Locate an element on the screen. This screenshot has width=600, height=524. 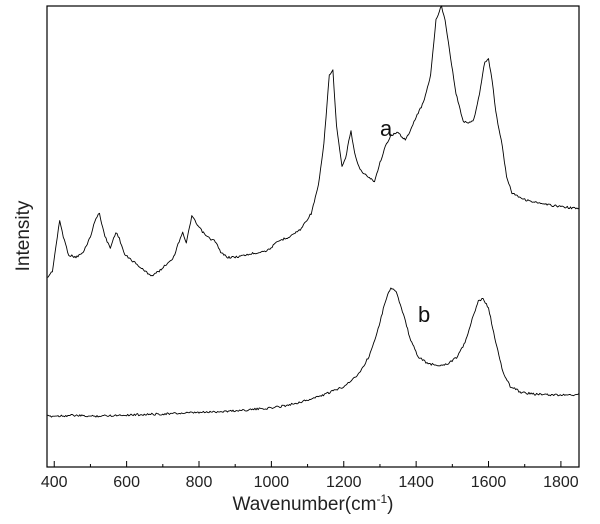
x-tick-label-600: 600 is located at coordinates (126, 482).